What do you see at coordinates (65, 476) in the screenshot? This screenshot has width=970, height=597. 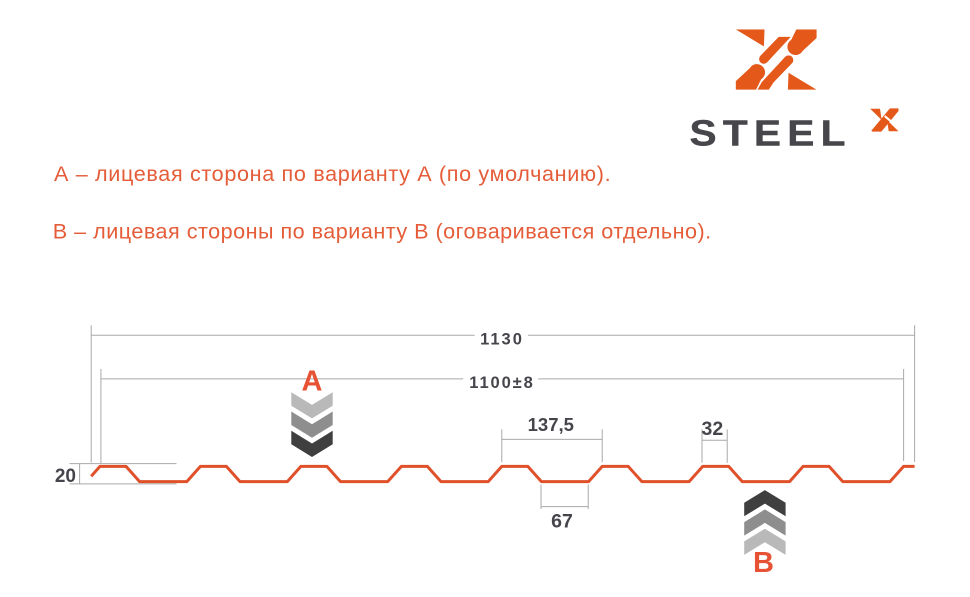 I see `svg-text: 20` at bounding box center [65, 476].